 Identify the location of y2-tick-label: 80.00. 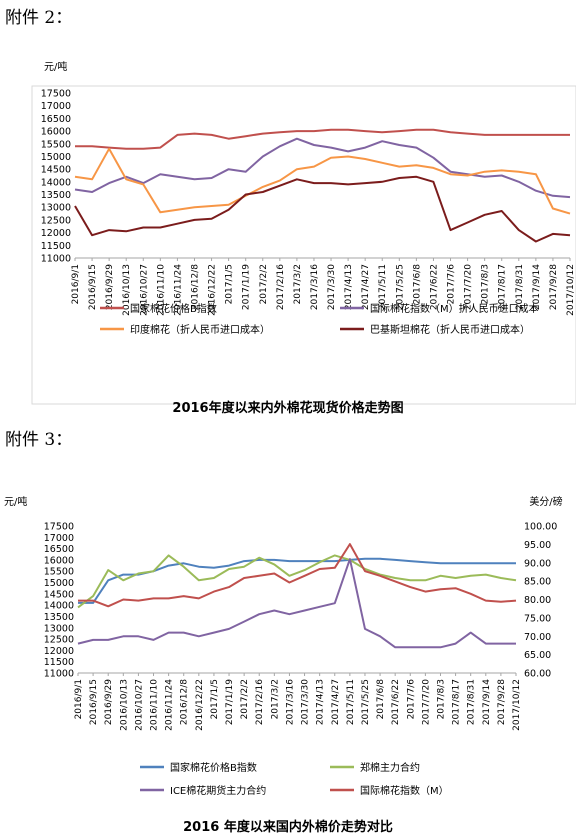
(537, 600).